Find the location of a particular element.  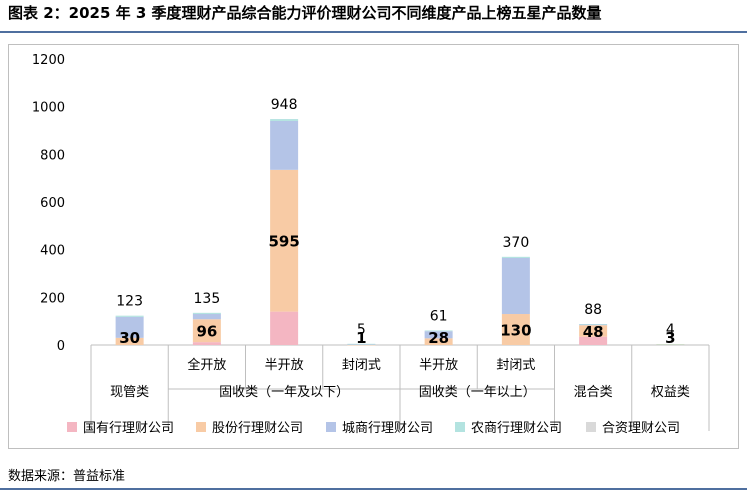

x-group-label: 现管类 is located at coordinates (129, 392).